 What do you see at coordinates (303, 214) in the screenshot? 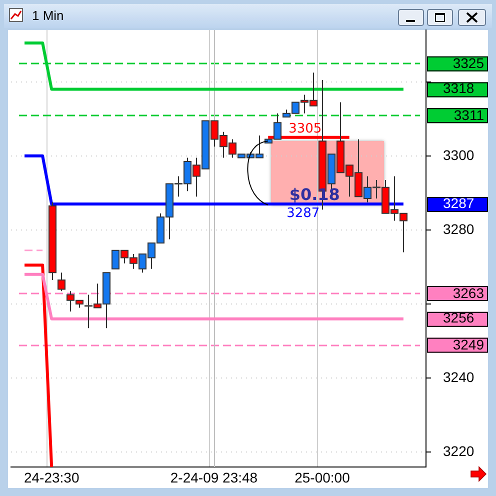
I see `annotation: 3287` at bounding box center [303, 214].